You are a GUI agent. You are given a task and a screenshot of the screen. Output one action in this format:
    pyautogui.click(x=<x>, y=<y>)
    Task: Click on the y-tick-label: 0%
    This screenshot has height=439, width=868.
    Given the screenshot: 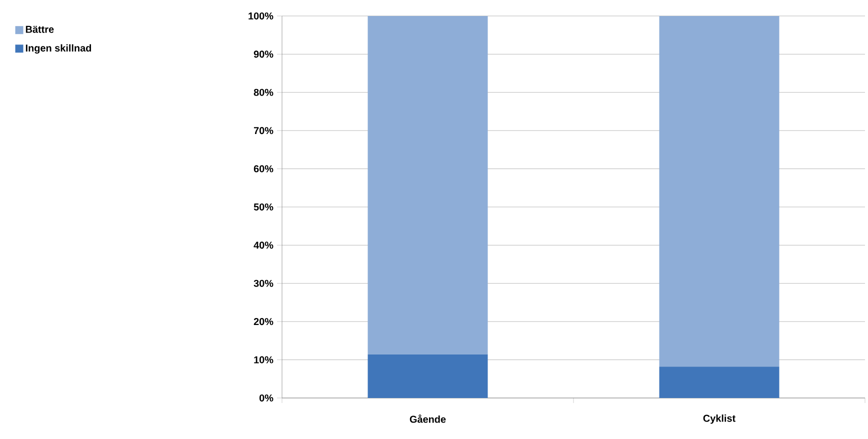 What is the action you would take?
    pyautogui.click(x=266, y=398)
    